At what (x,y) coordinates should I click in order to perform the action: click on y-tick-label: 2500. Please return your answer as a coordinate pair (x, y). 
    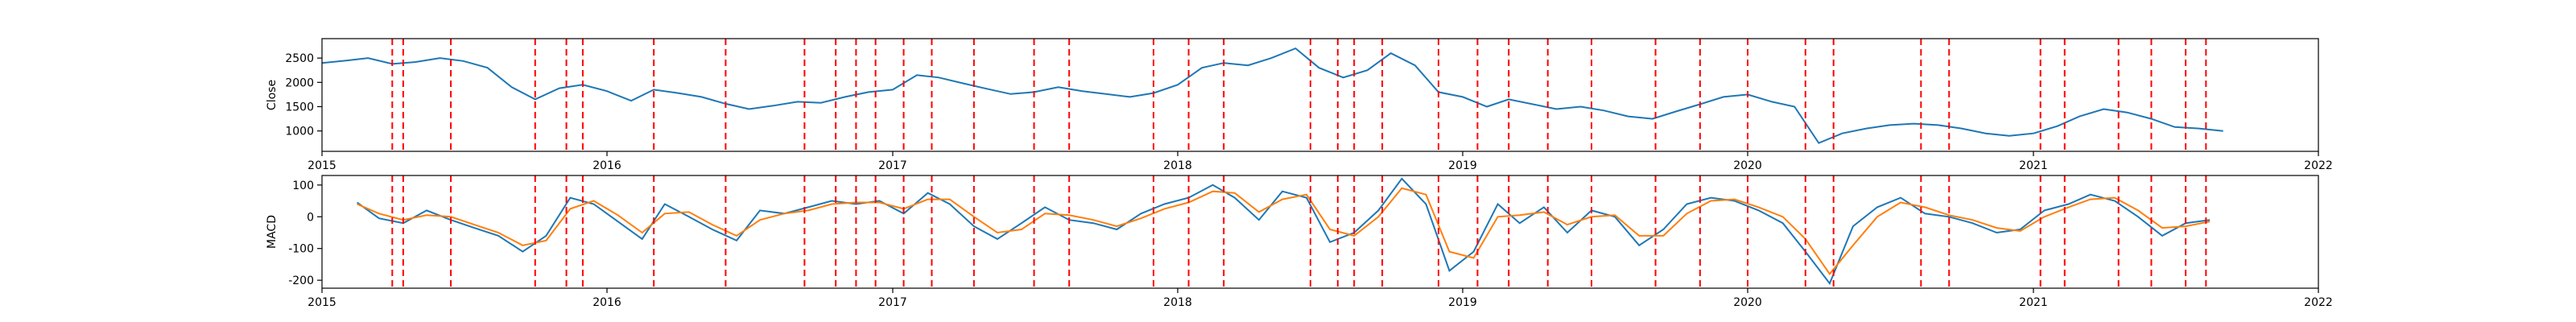
    Looking at the image, I should click on (299, 58).